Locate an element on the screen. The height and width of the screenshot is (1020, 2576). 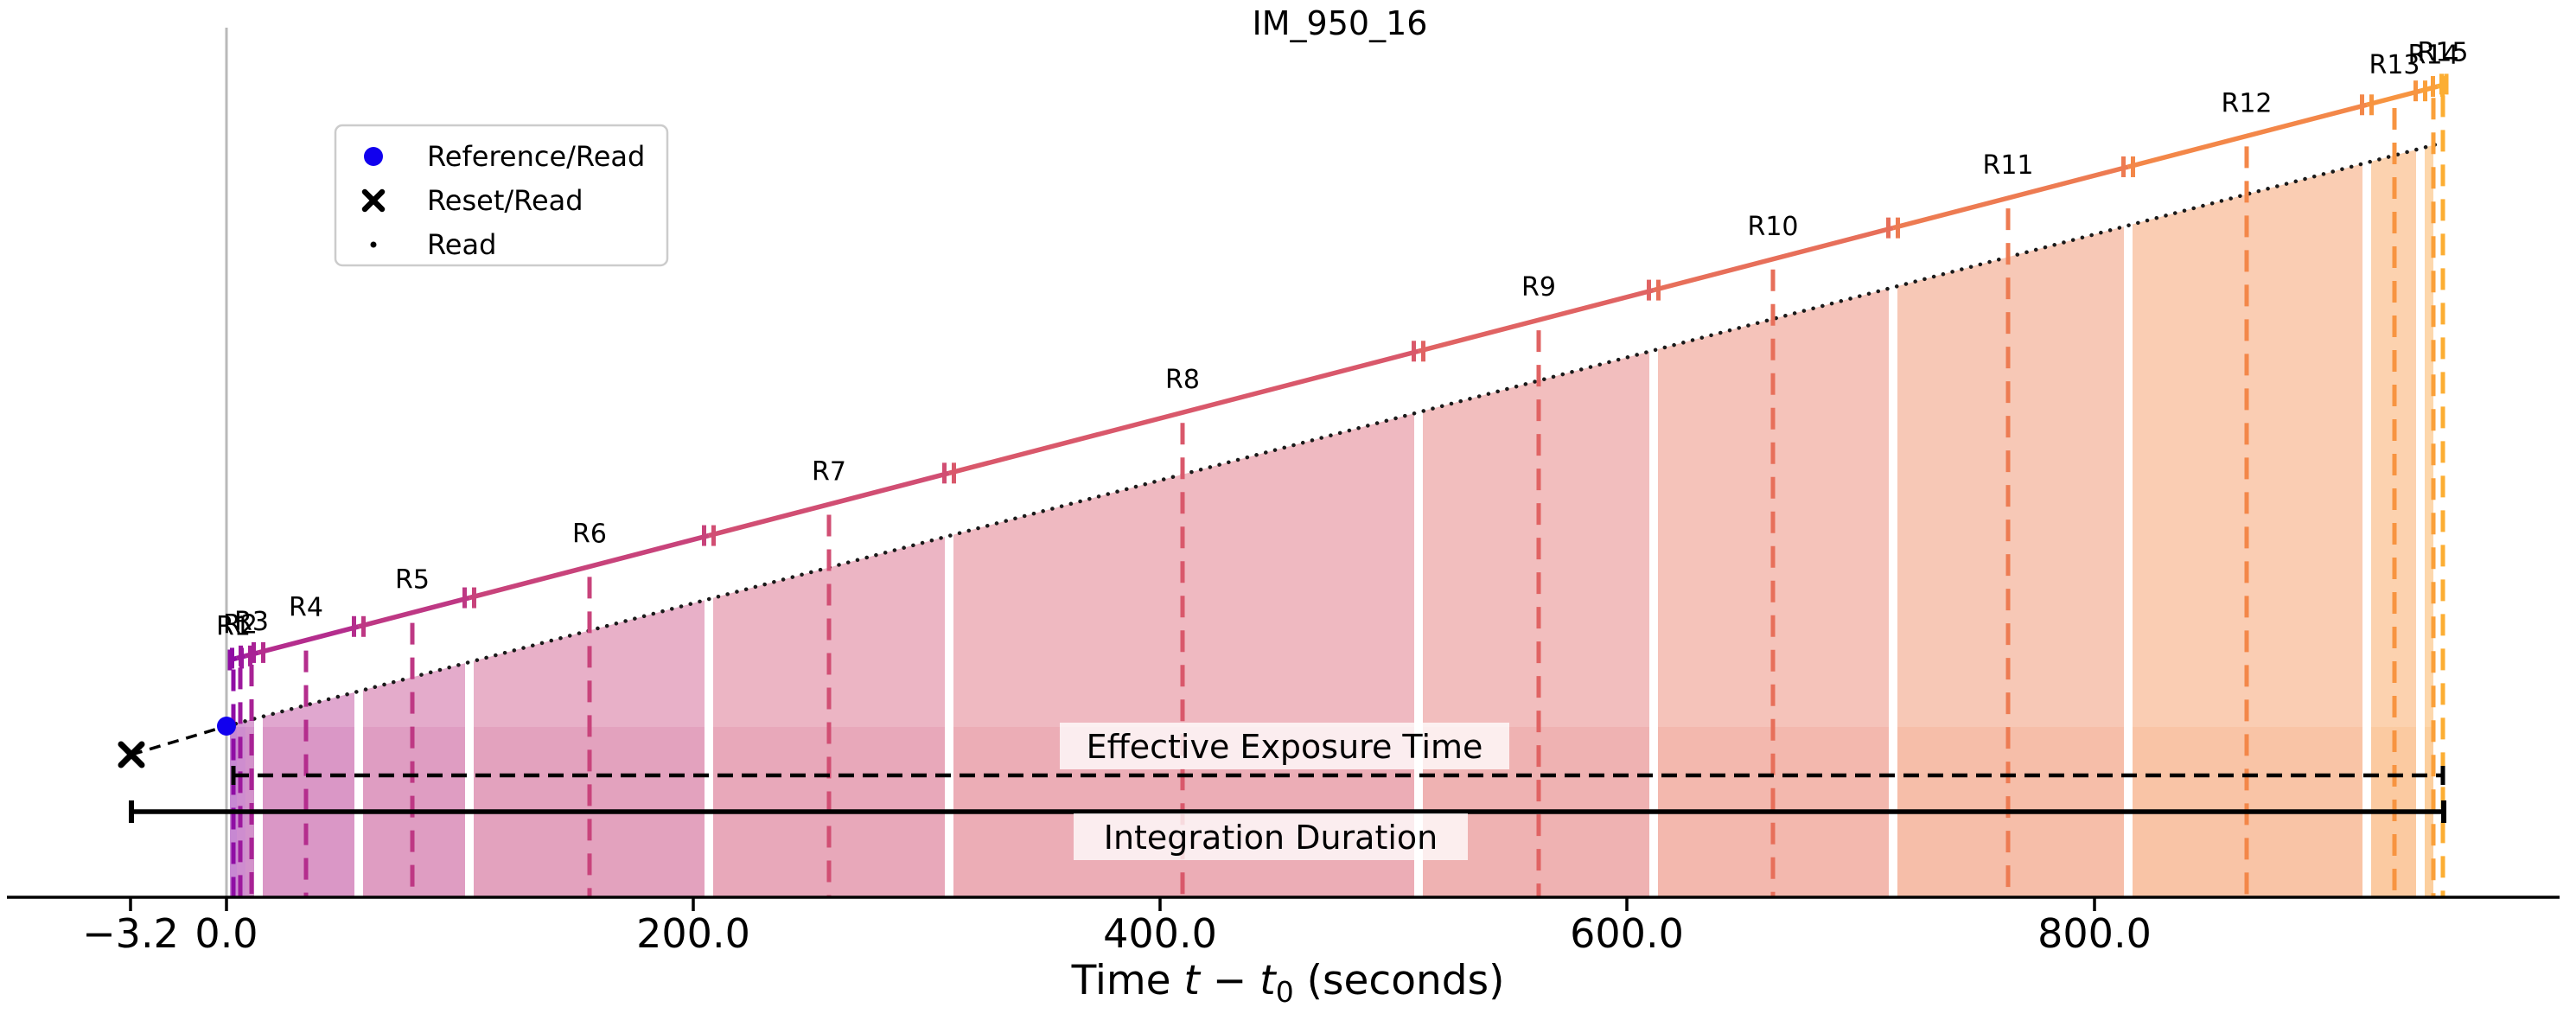
integration-column-R4 is located at coordinates (308, 795).